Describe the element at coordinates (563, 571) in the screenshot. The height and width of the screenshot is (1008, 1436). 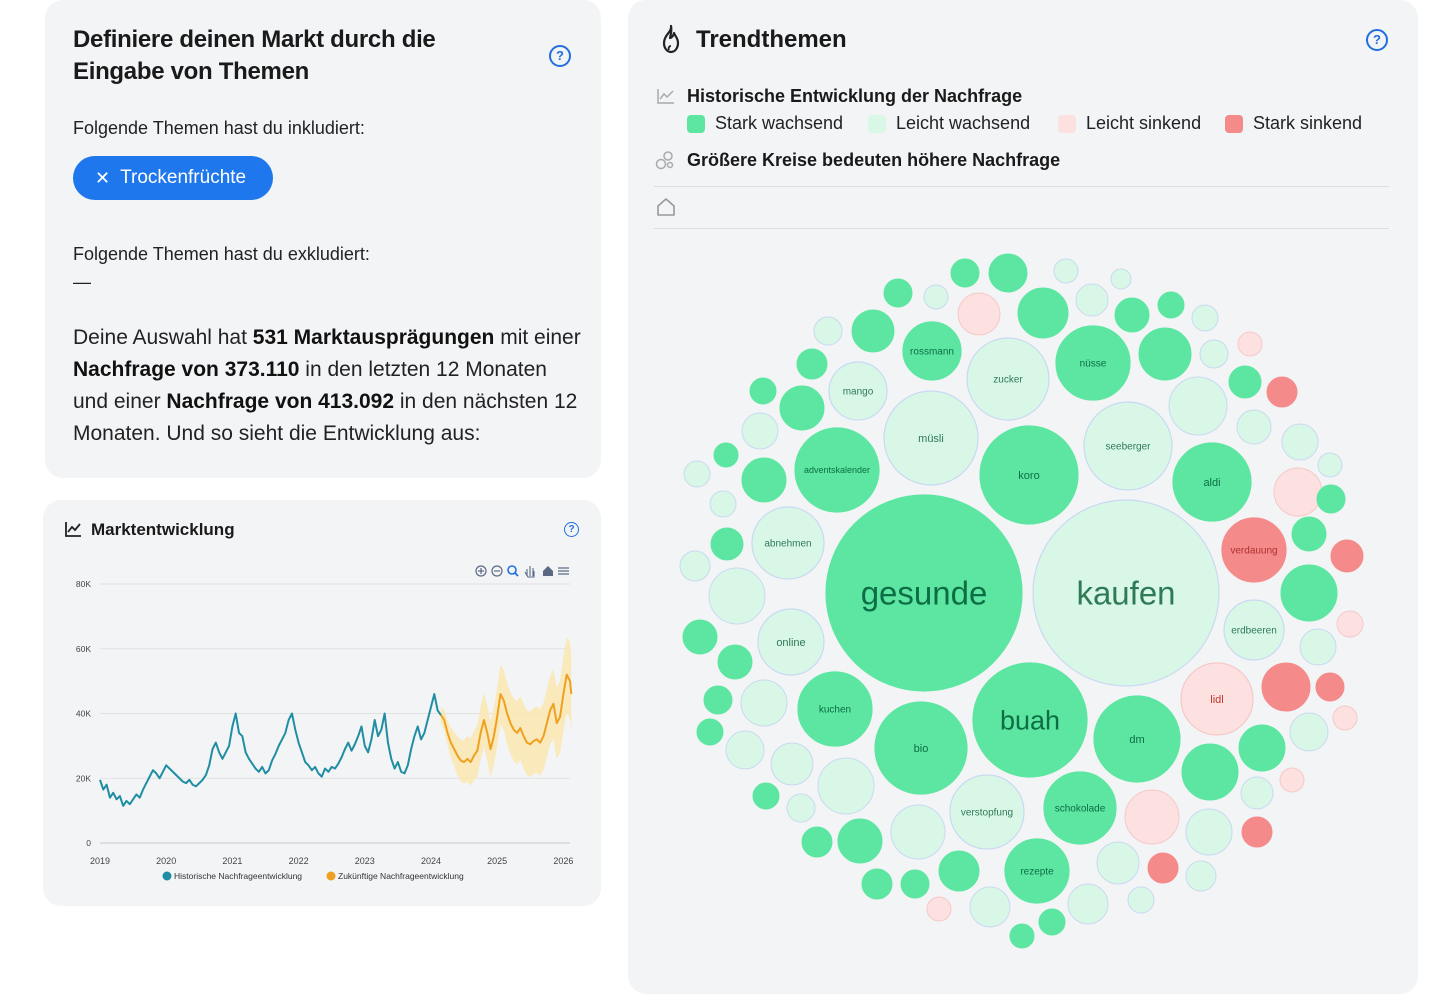
I see `menu-icon` at that location.